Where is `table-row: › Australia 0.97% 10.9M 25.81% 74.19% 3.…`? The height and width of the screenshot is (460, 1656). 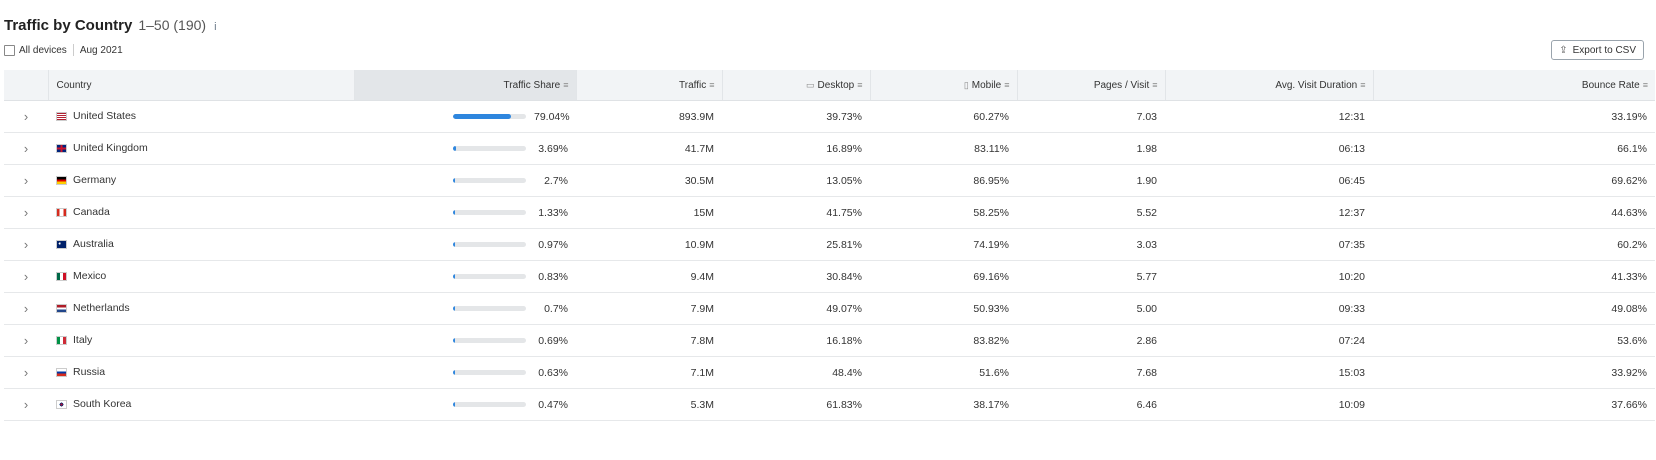 table-row: › Australia 0.97% 10.9M 25.81% 74.19% 3.… is located at coordinates (829, 244).